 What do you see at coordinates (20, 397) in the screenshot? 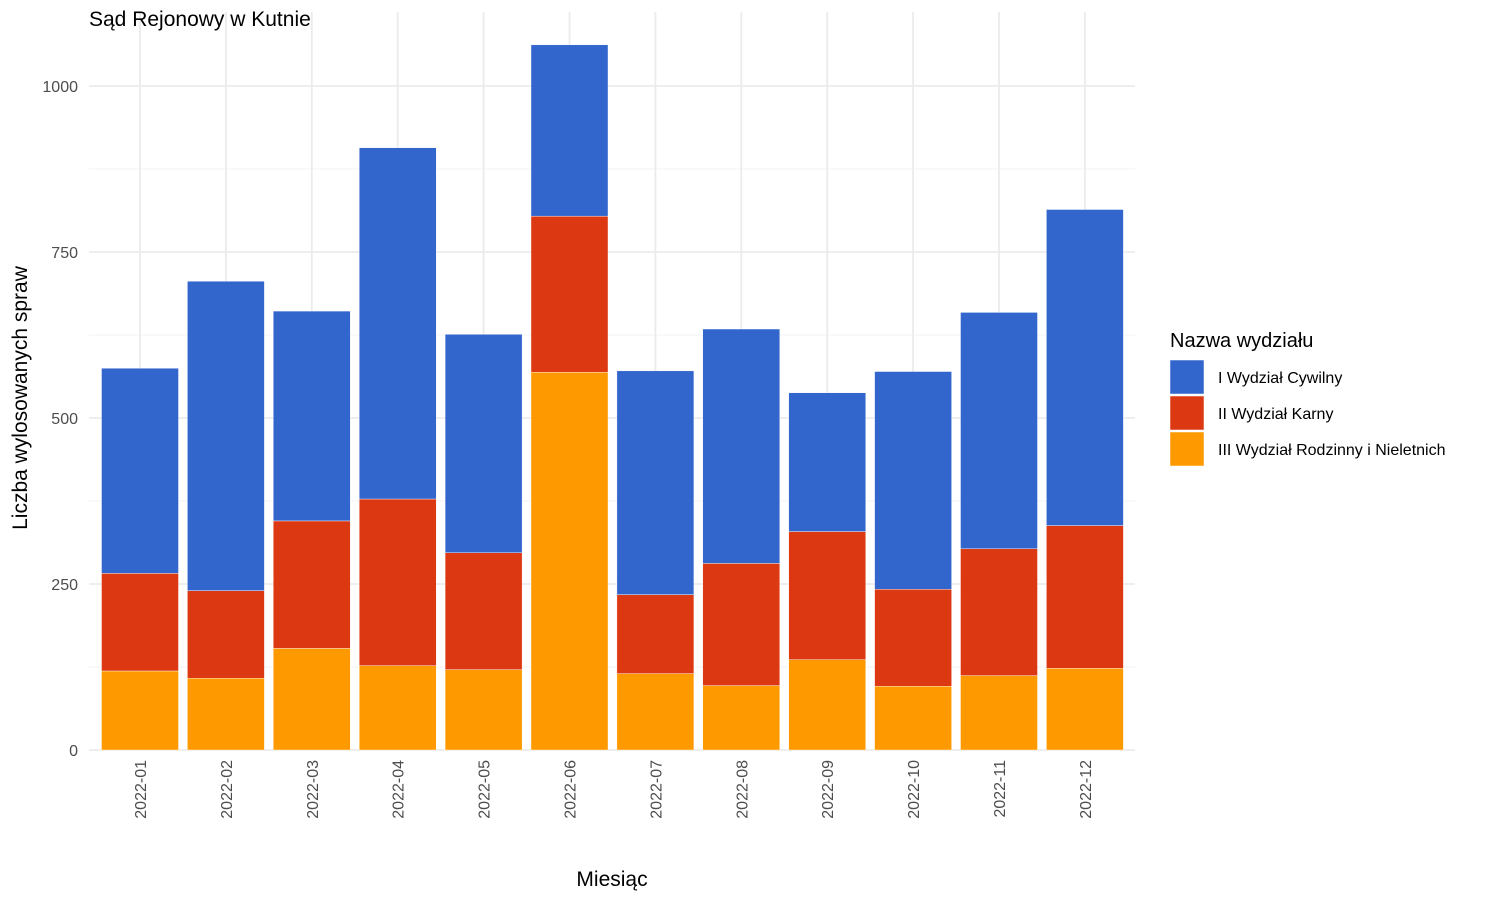
I see `y-axis-title: Liczba wylosowanych spraw` at bounding box center [20, 397].